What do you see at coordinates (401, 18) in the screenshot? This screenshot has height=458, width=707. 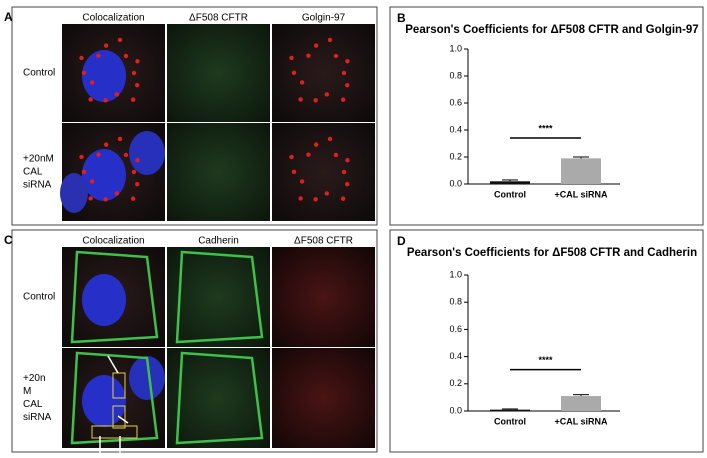 I see `panel-label: B` at bounding box center [401, 18].